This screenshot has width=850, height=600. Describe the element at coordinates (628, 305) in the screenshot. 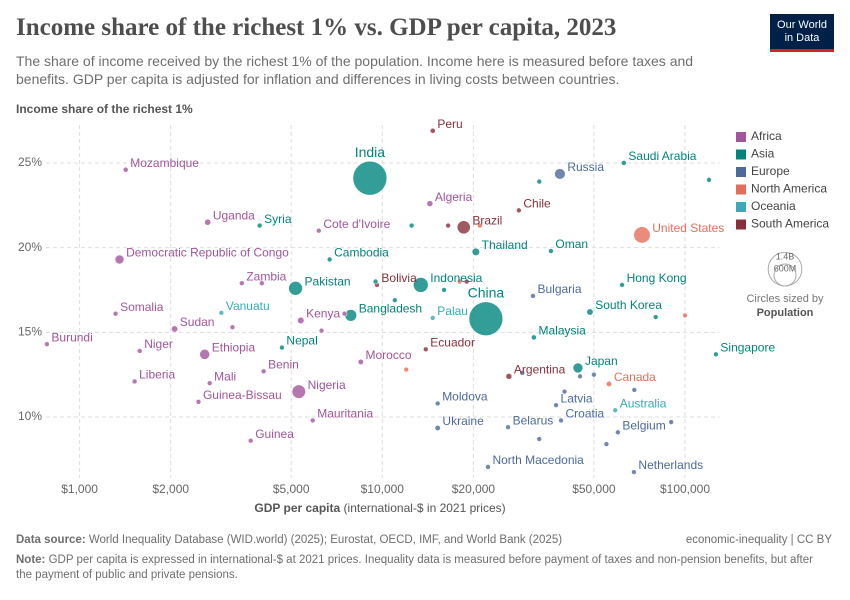

I see `point-label: South Korea` at that location.